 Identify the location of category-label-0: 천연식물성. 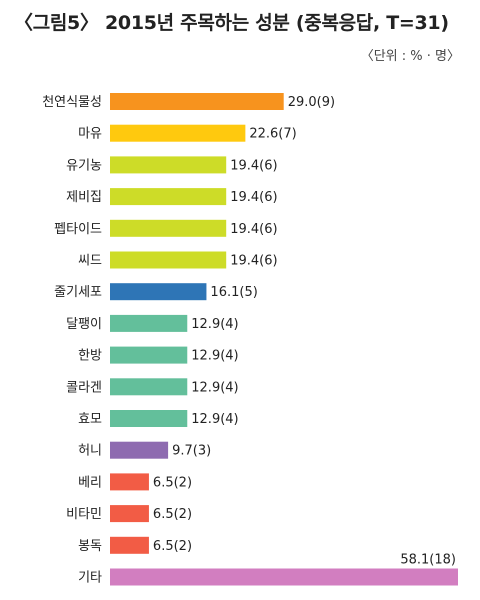
(72, 102).